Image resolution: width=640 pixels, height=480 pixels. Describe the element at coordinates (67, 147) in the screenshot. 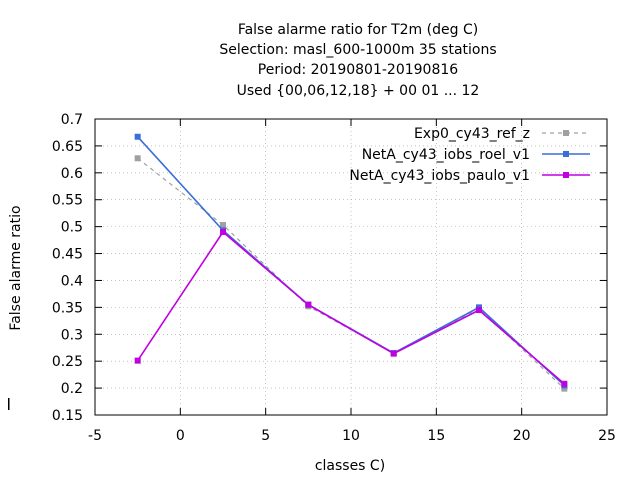

I see `y-tick-label: 0.65` at that location.